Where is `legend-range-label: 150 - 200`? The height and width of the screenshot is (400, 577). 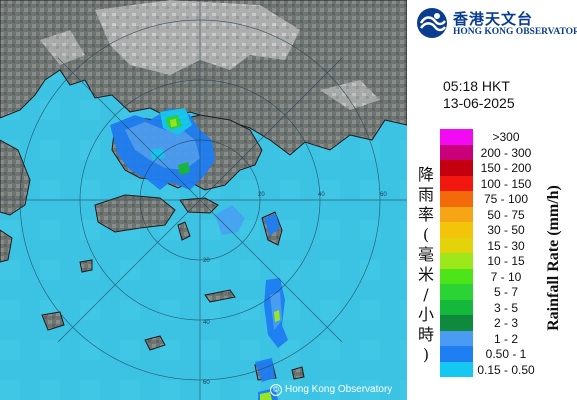
legend-range-label: 150 - 200 is located at coordinates (506, 168).